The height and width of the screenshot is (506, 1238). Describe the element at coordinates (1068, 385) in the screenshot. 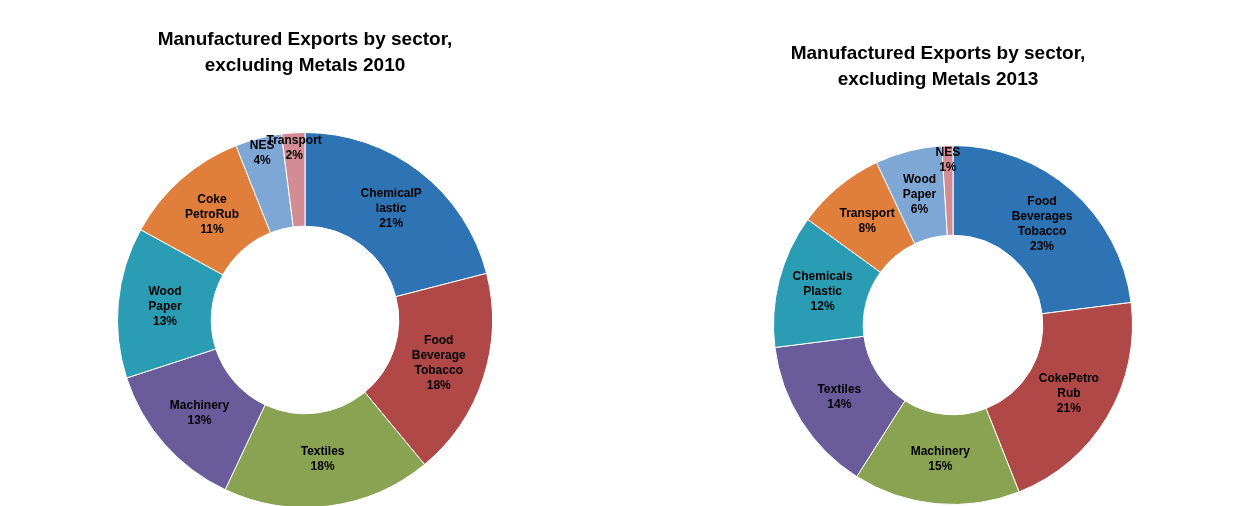

I see `slice-label: CokePetro Rub` at that location.